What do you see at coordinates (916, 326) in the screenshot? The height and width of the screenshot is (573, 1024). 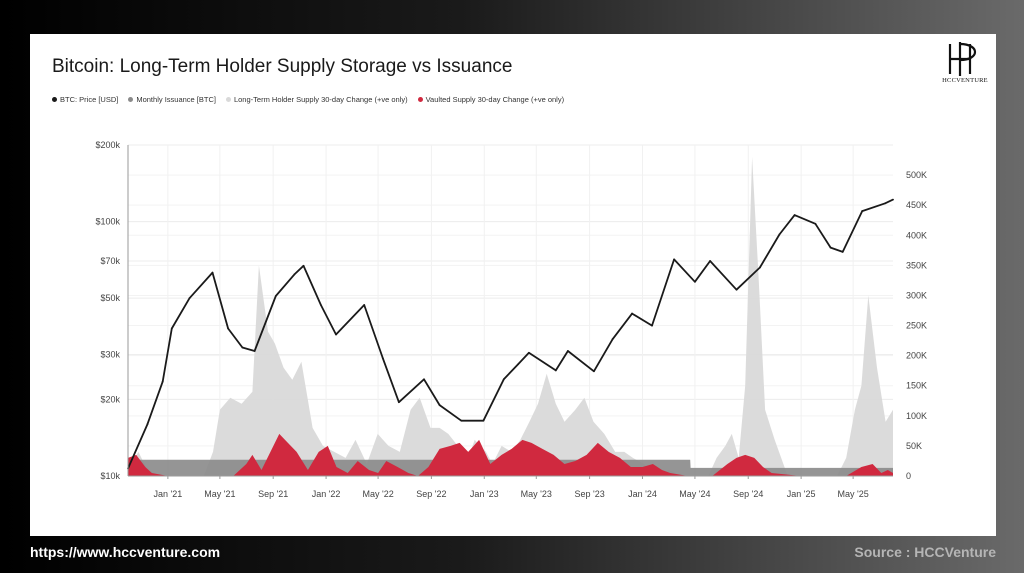 I see `y-right-tick-label: 250K` at bounding box center [916, 326].